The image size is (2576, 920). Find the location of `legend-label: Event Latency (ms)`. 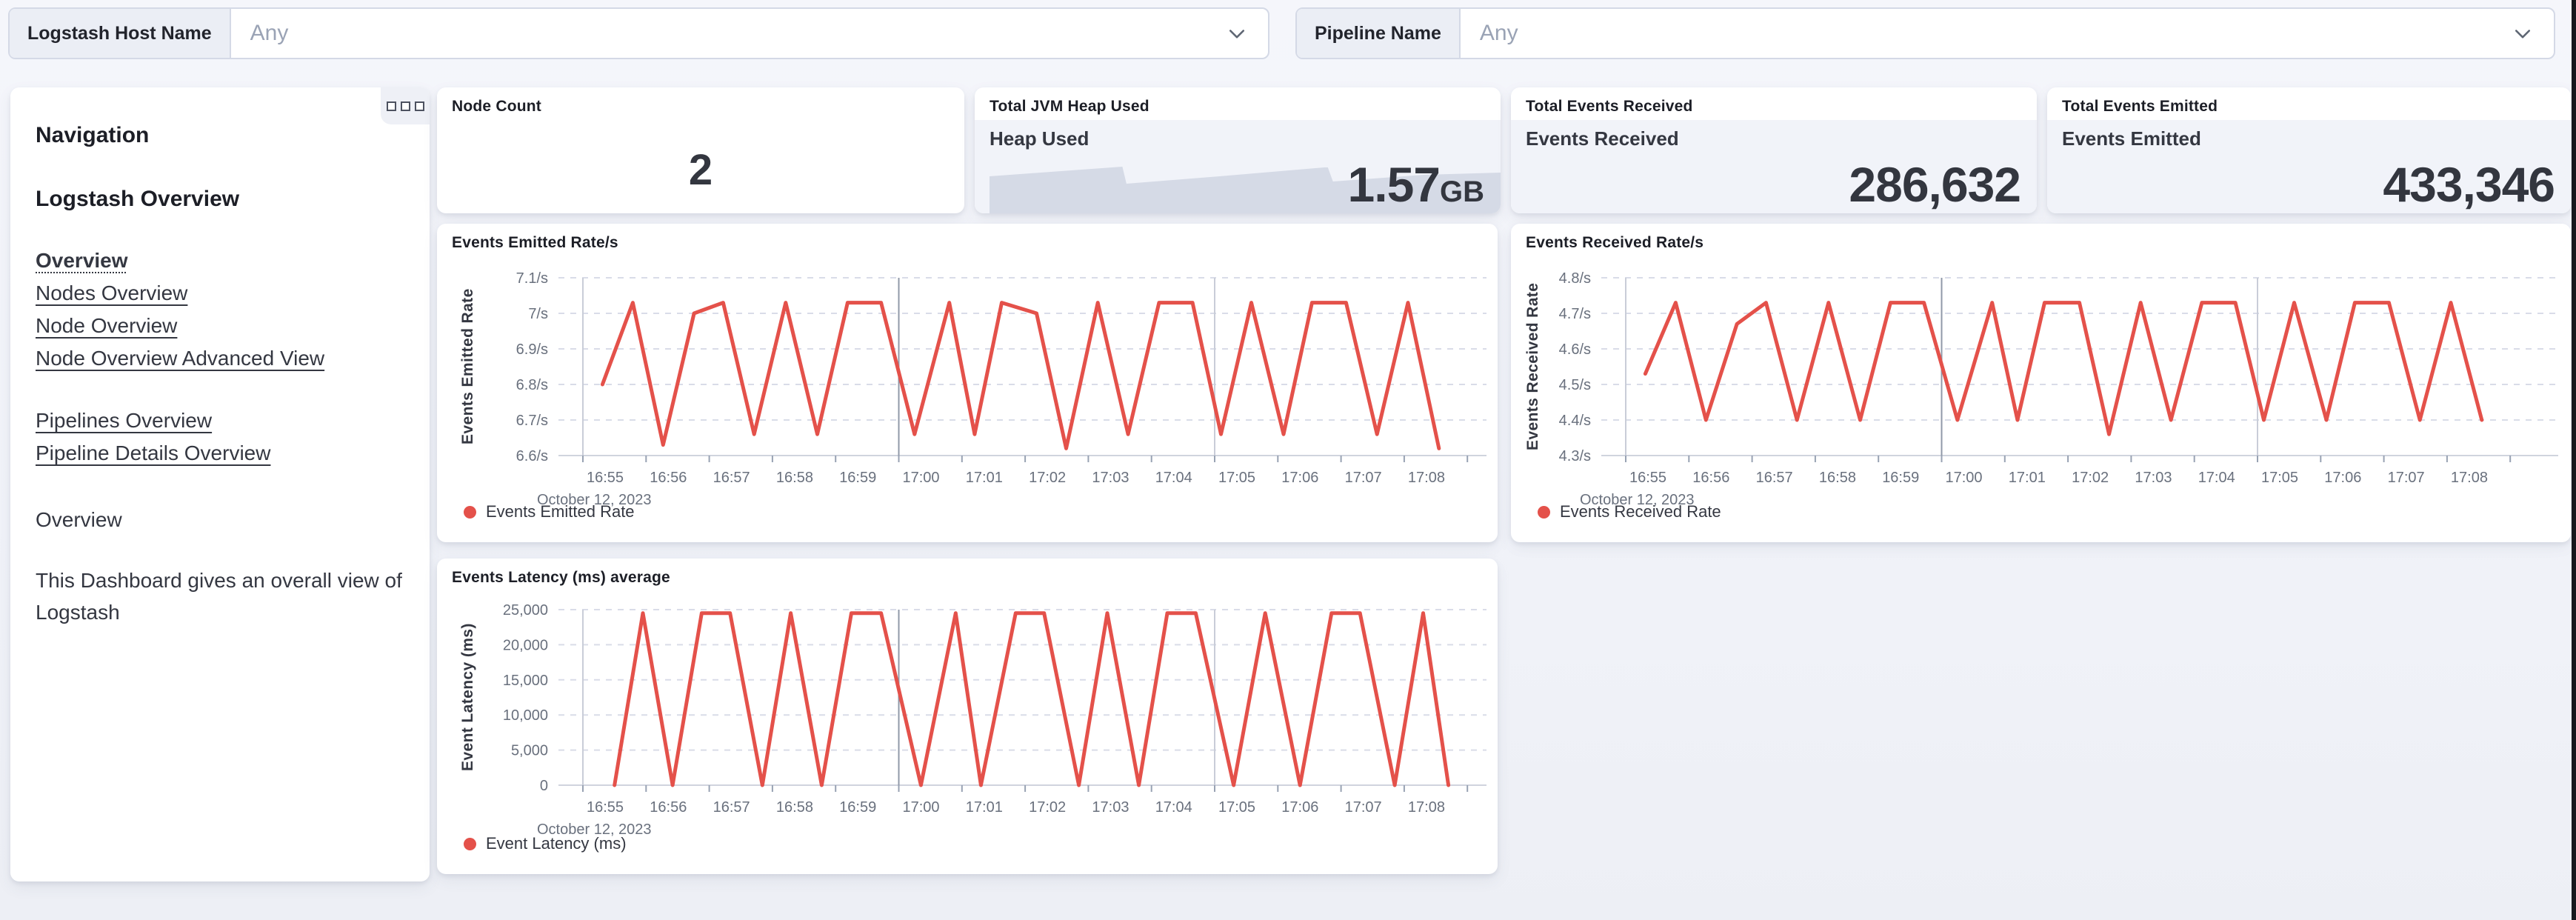

legend-label: Event Latency (ms) is located at coordinates (556, 843).